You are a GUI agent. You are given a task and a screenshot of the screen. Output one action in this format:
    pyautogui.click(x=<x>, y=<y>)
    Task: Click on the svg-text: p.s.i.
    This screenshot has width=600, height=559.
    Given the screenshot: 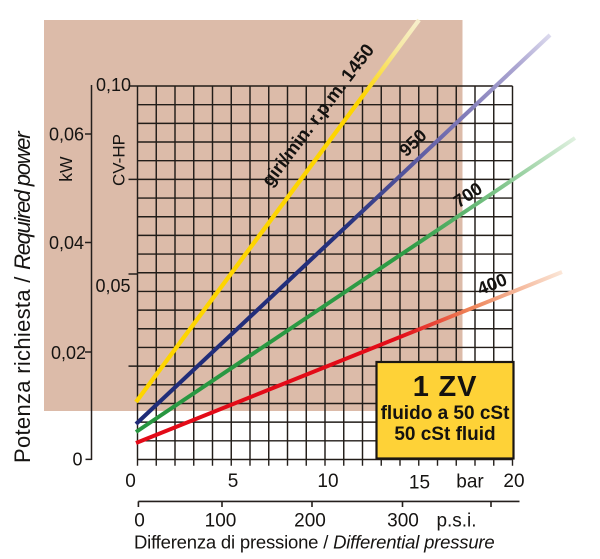 What is the action you would take?
    pyautogui.click(x=456, y=521)
    